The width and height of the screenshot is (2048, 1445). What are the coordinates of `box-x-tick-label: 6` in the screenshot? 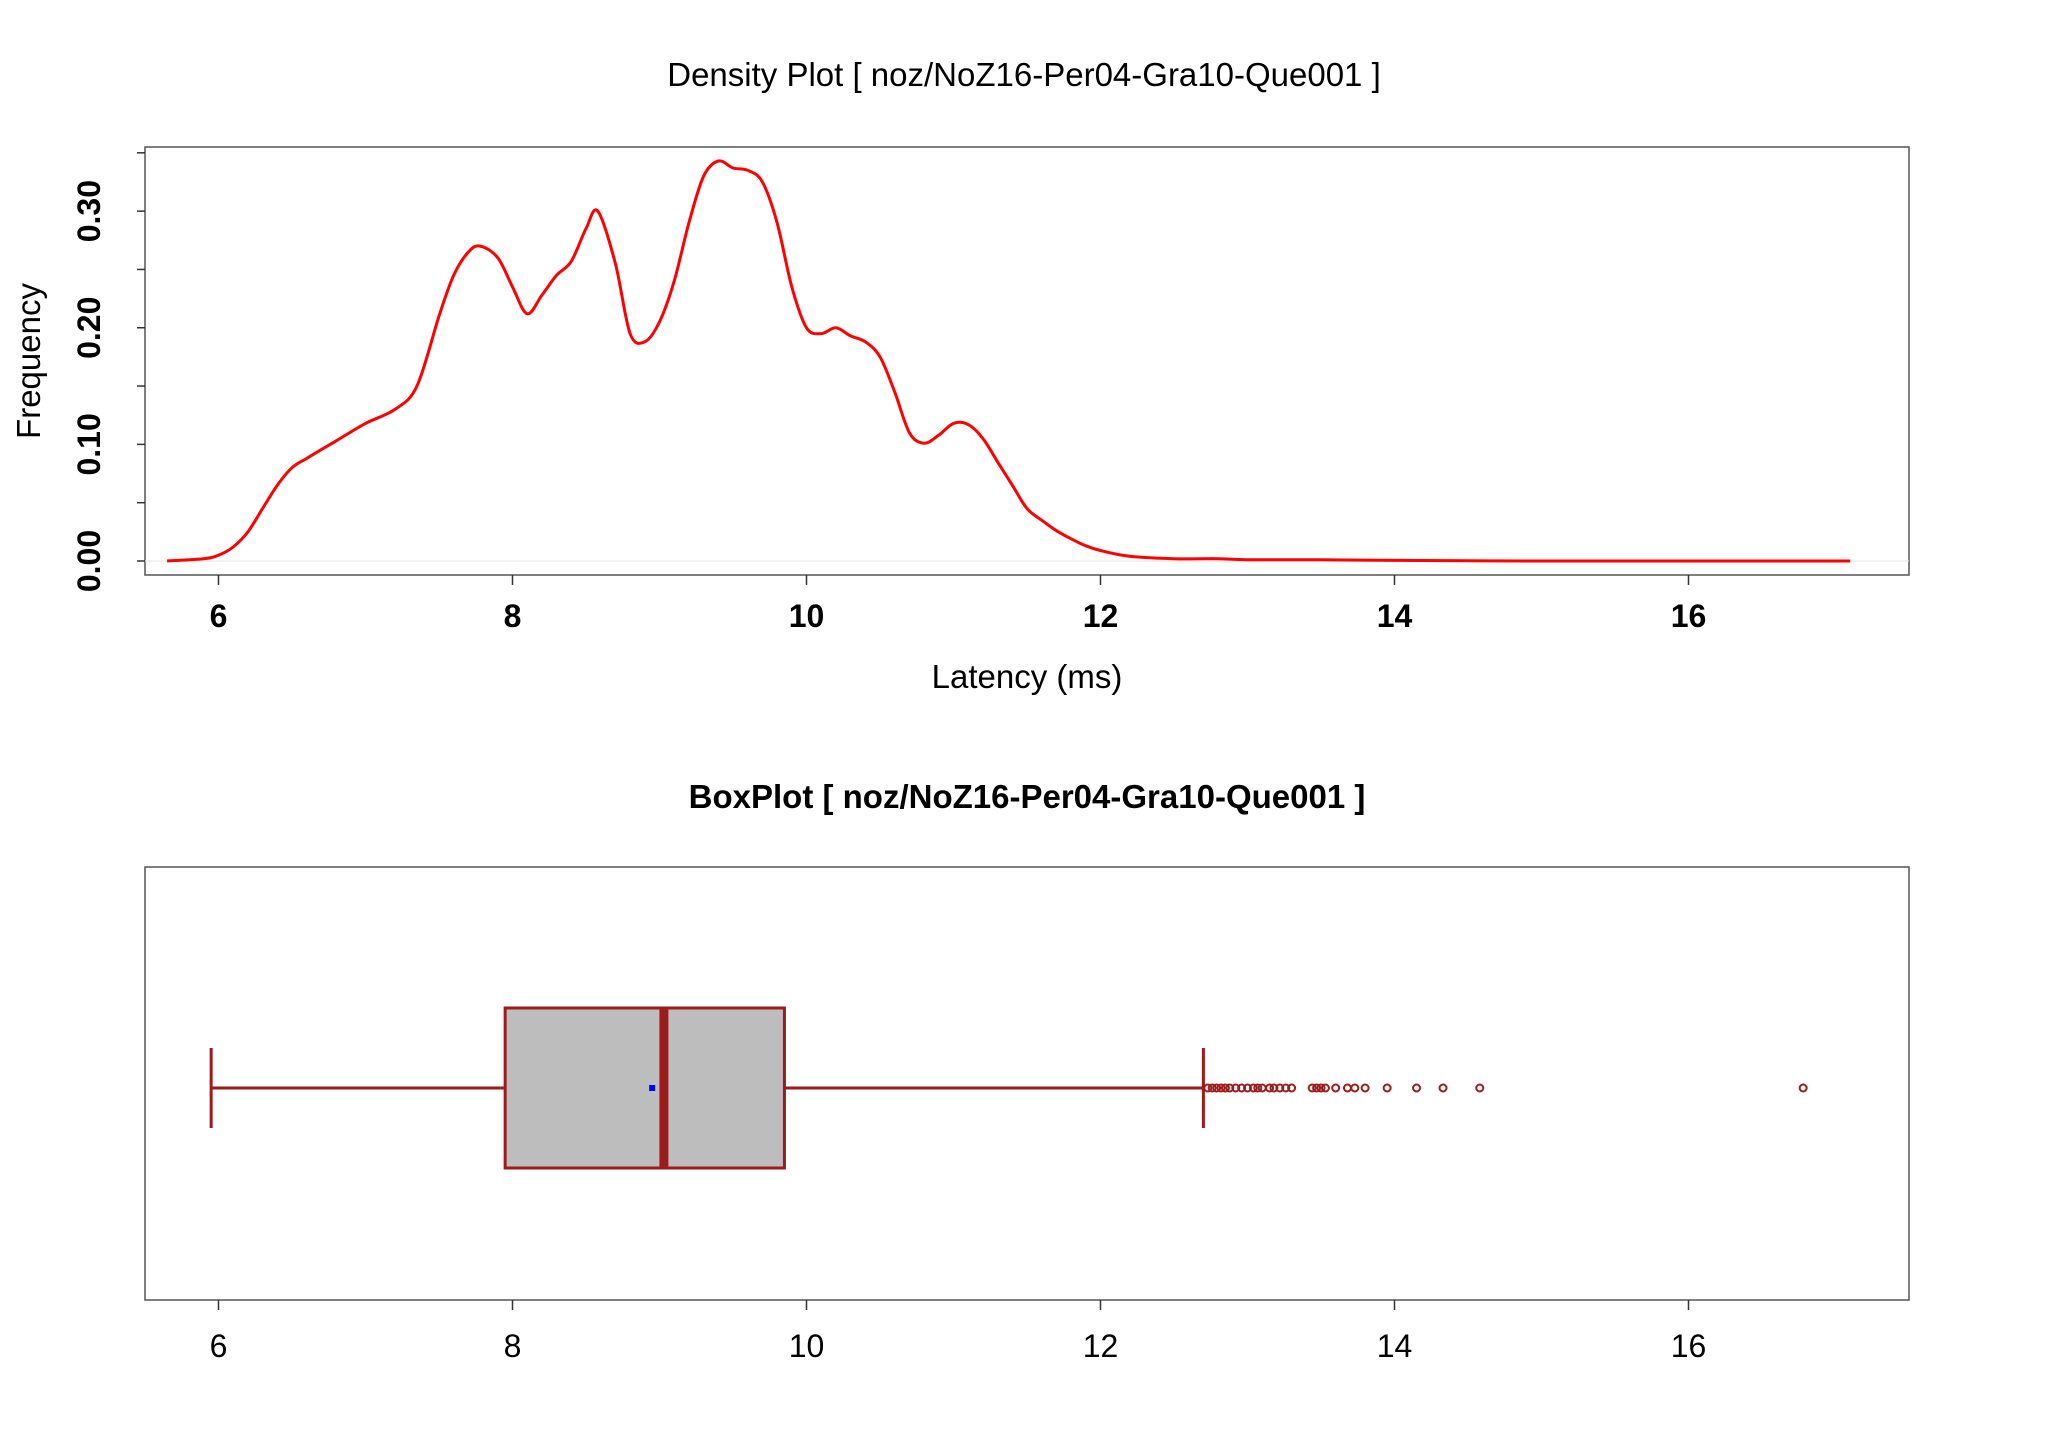 It's located at (219, 1346).